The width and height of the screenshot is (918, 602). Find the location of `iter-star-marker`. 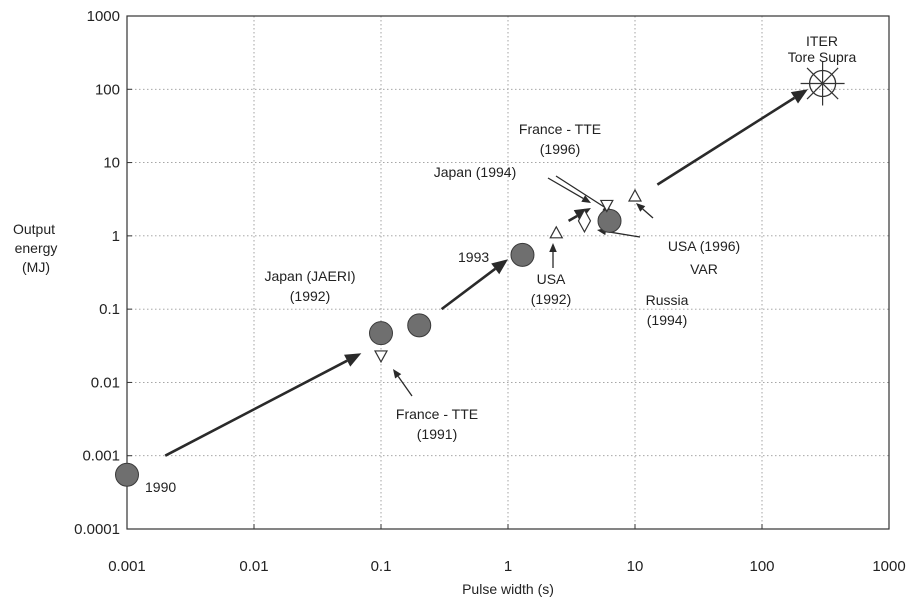

iter-star-marker is located at coordinates (822, 83).